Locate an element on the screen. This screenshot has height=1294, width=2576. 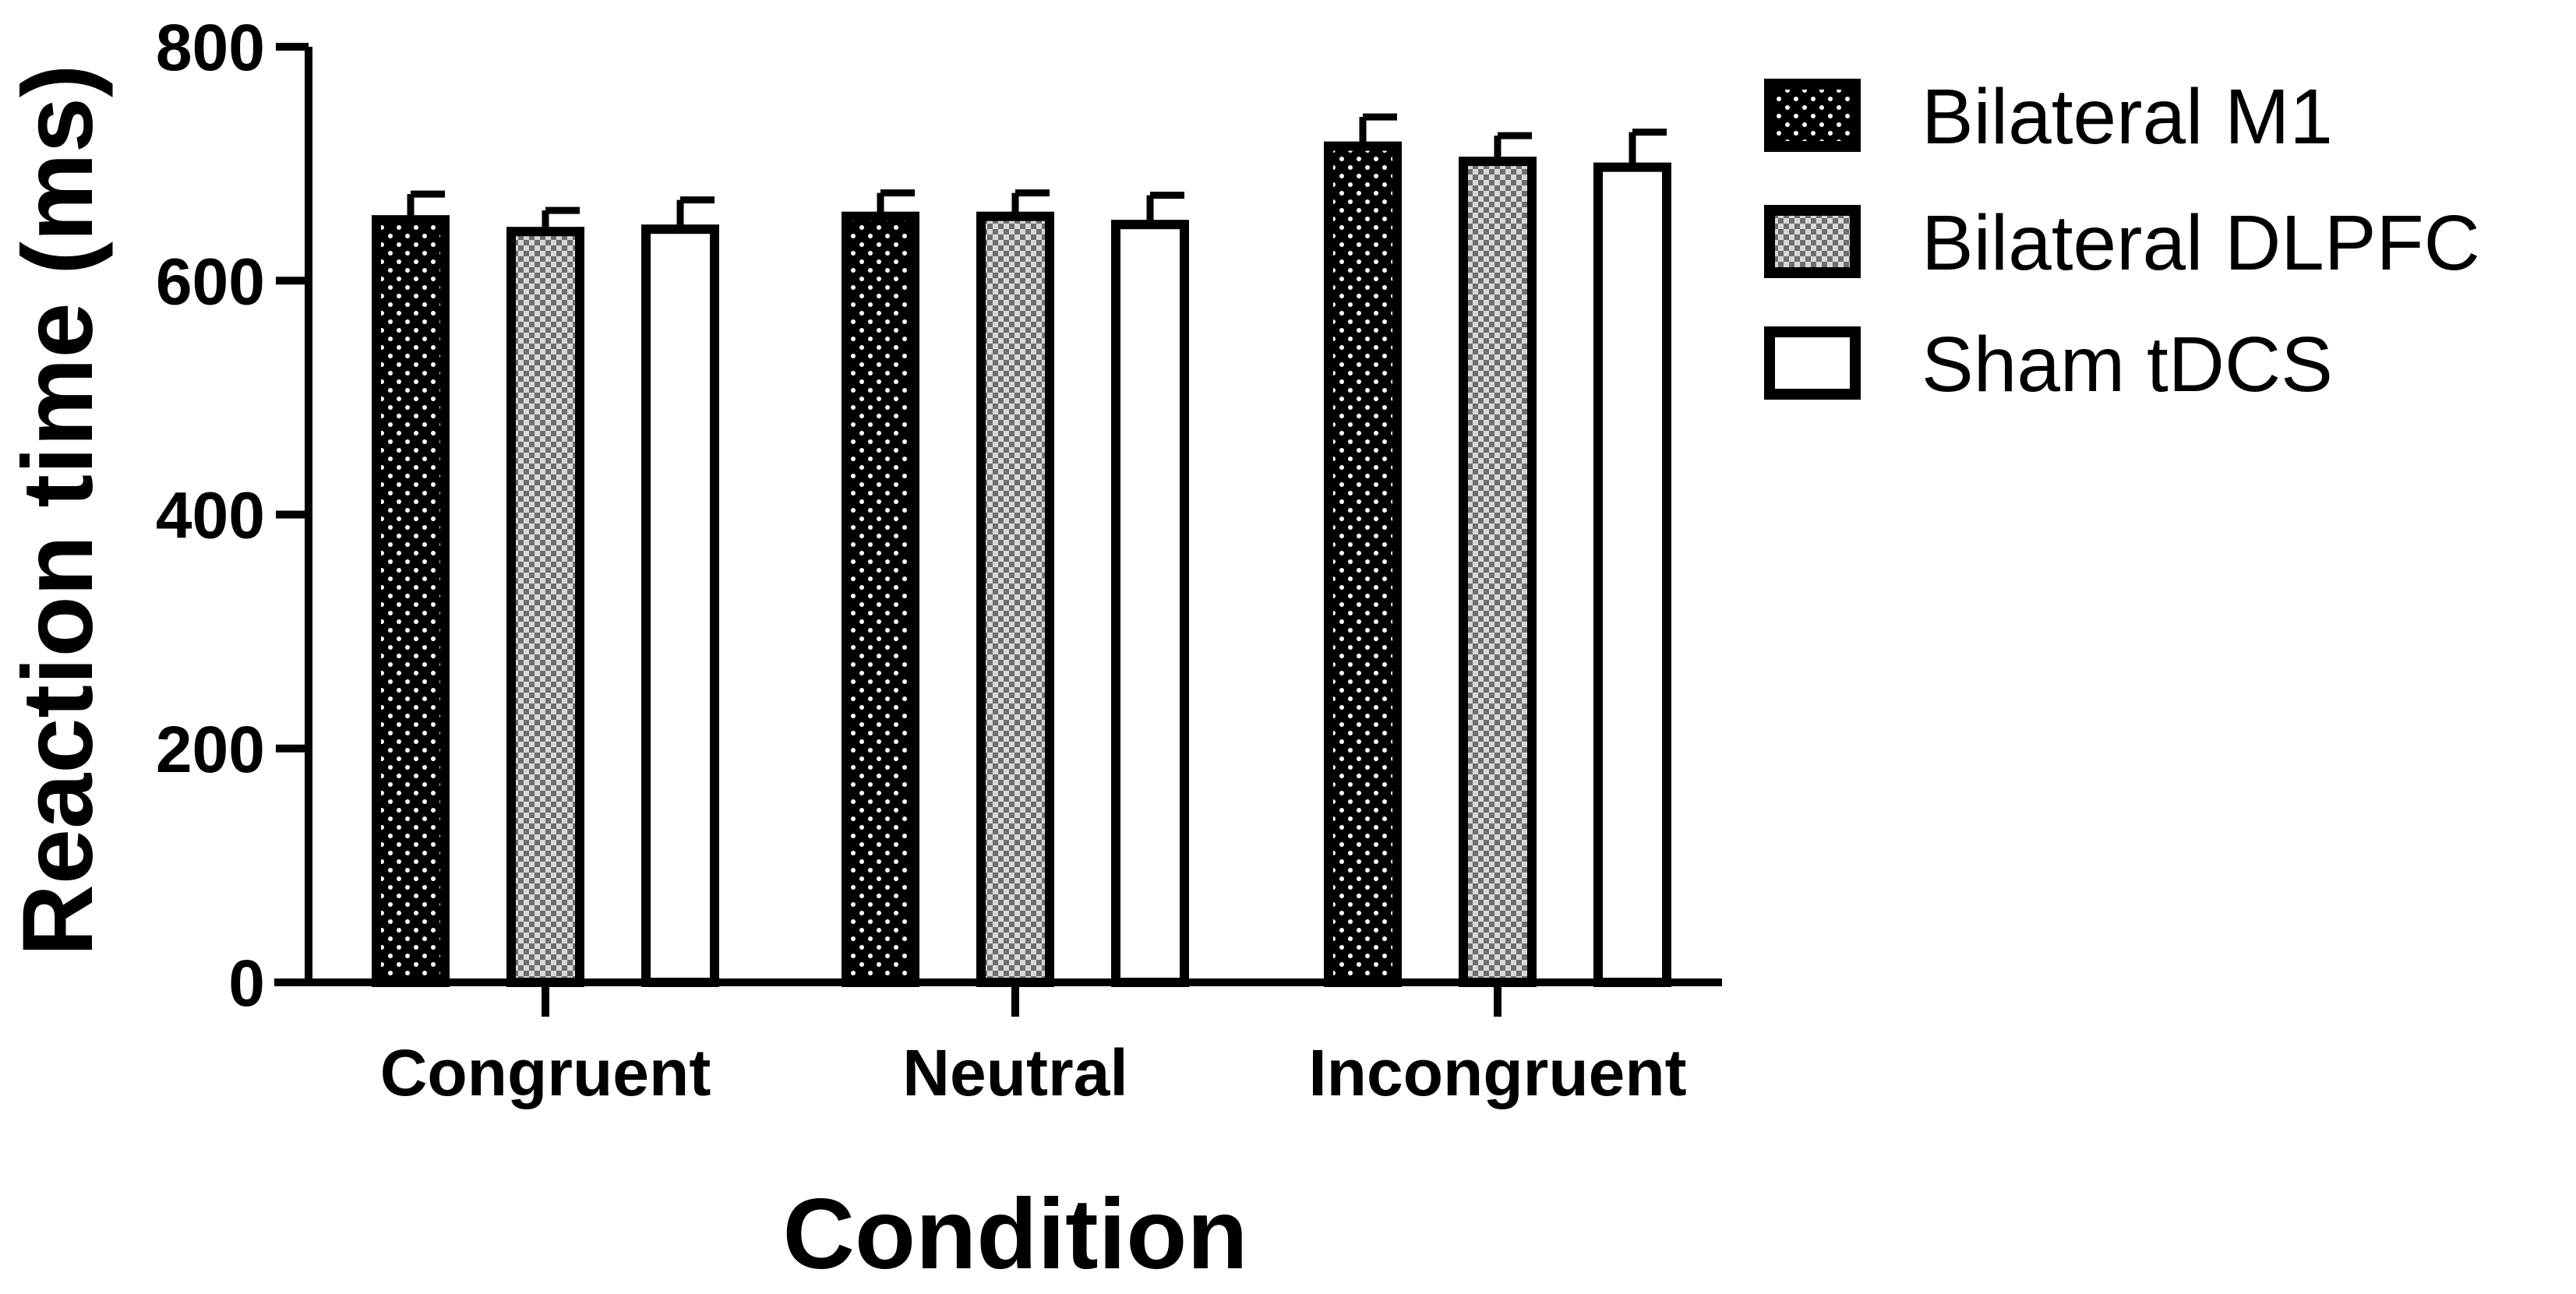
x-tick-label: Congruent is located at coordinates (545, 1072).